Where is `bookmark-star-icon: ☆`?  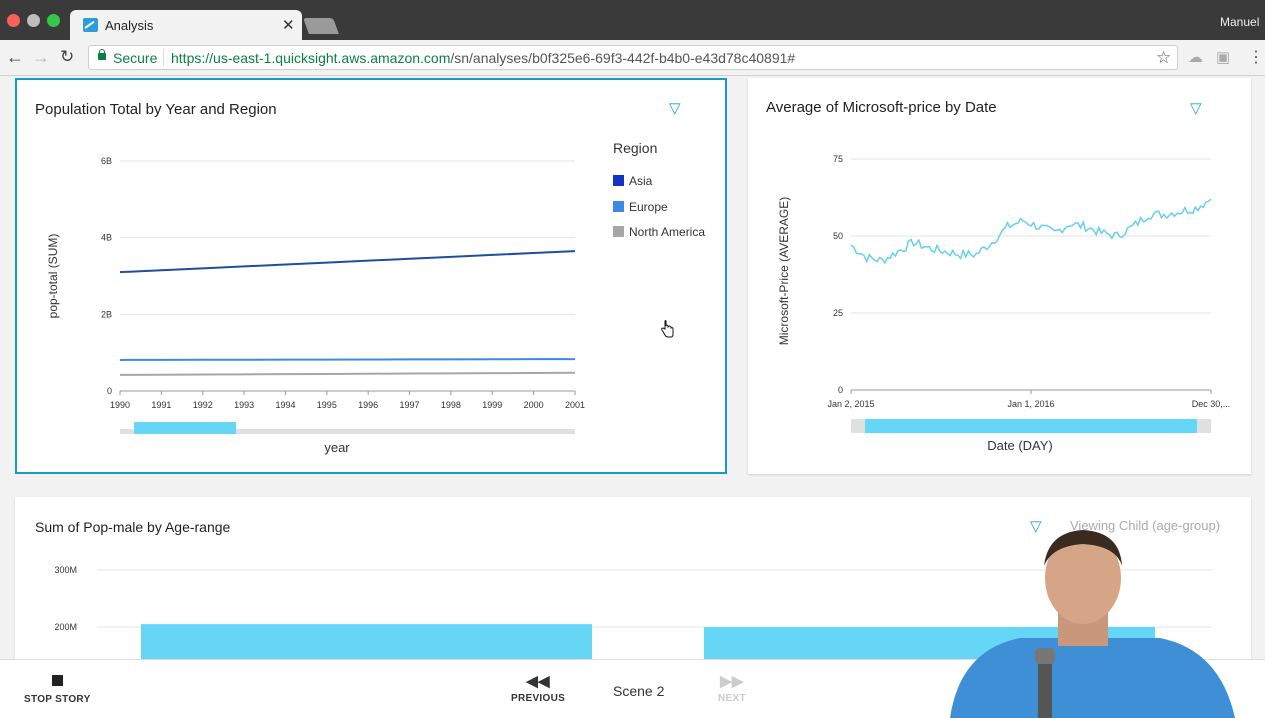 bookmark-star-icon: ☆ is located at coordinates (1164, 57).